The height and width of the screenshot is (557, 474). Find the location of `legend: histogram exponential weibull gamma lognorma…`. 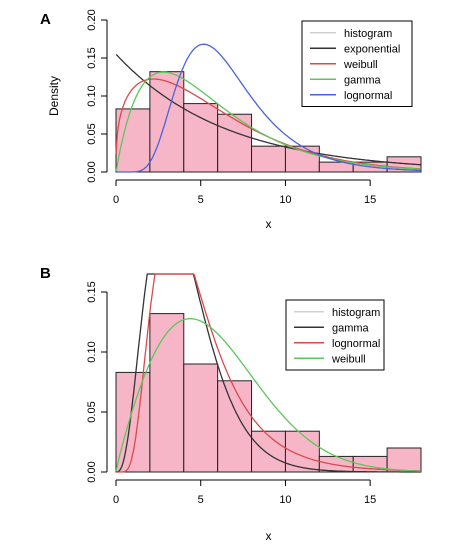

legend: histogram exponential weibull gamma lognorma… is located at coordinates (357, 64).